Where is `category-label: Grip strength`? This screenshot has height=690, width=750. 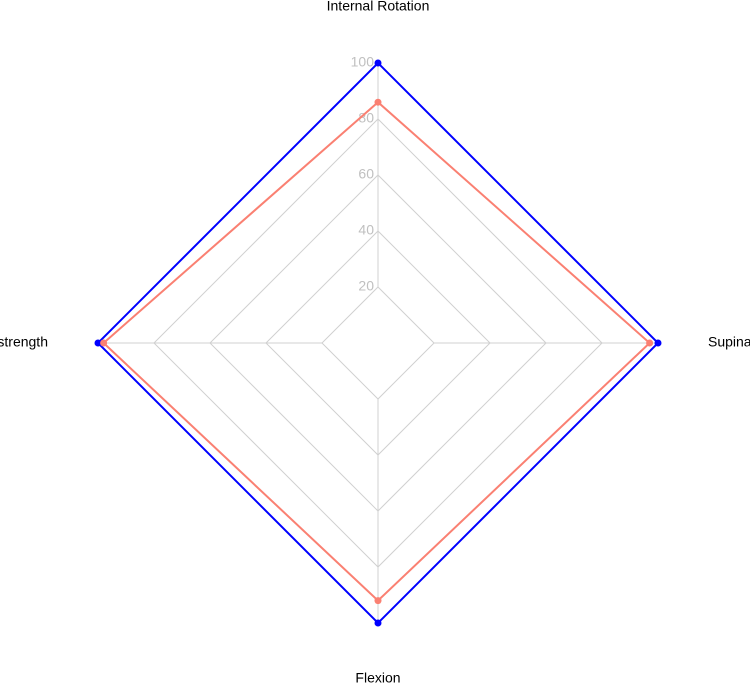 category-label: Grip strength is located at coordinates (24, 342).